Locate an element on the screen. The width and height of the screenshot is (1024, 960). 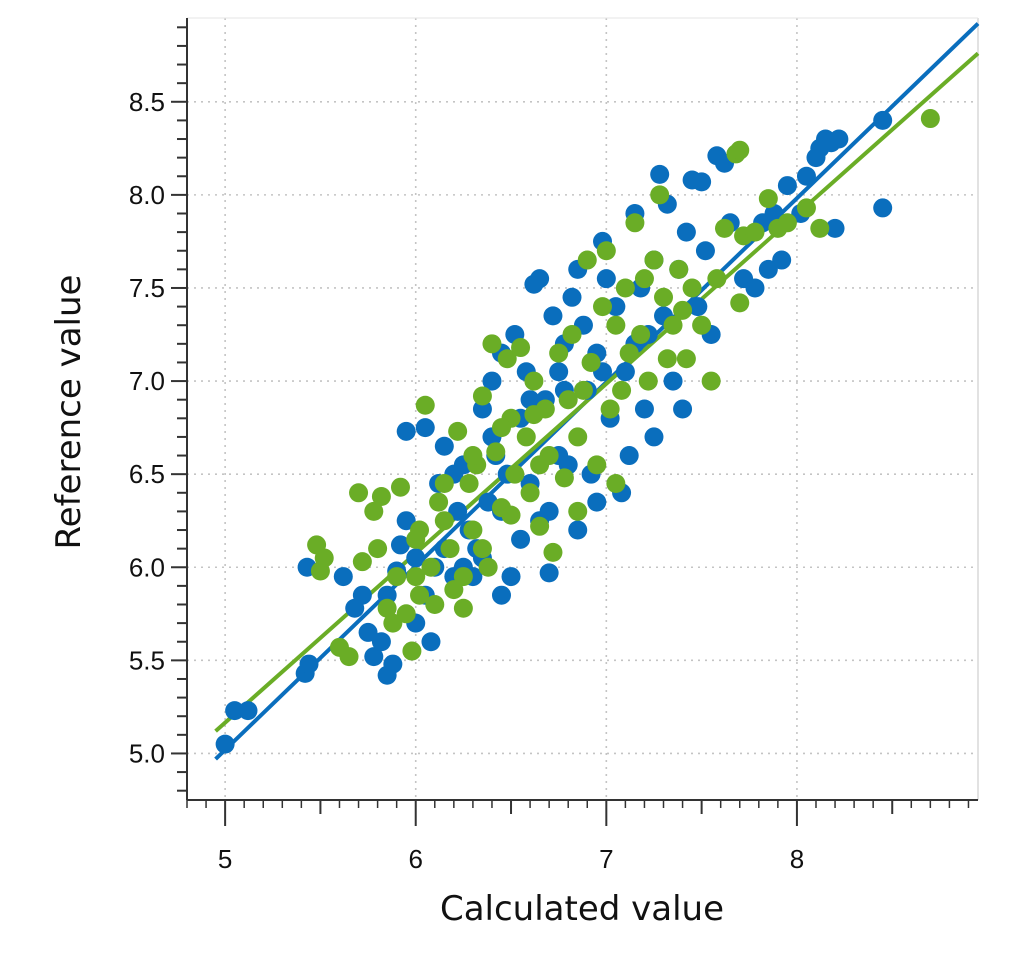
x-tick-label: 7 is located at coordinates (606, 859).